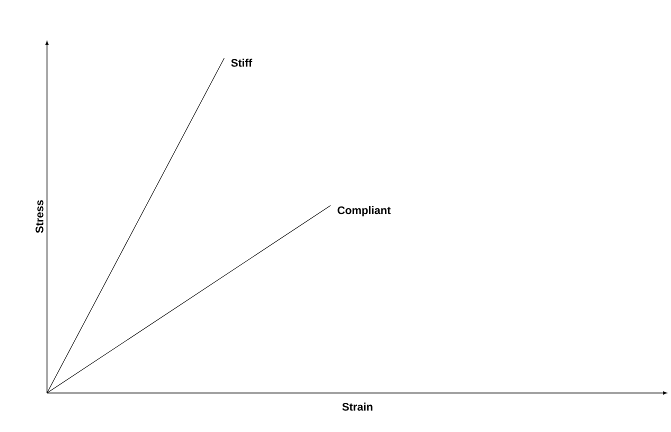 The height and width of the screenshot is (432, 671). I want to click on series-label: Compliant, so click(364, 211).